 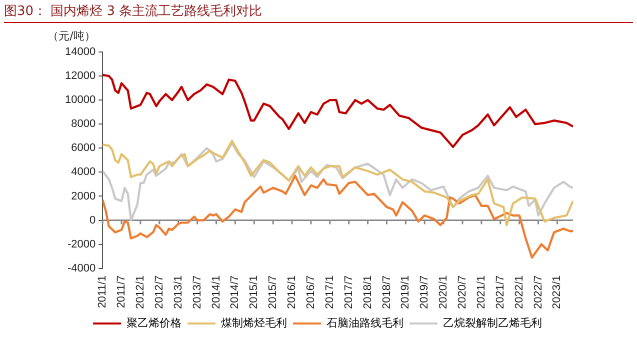 What do you see at coordinates (83, 148) in the screenshot?
I see `y-tick-label: 6000` at bounding box center [83, 148].